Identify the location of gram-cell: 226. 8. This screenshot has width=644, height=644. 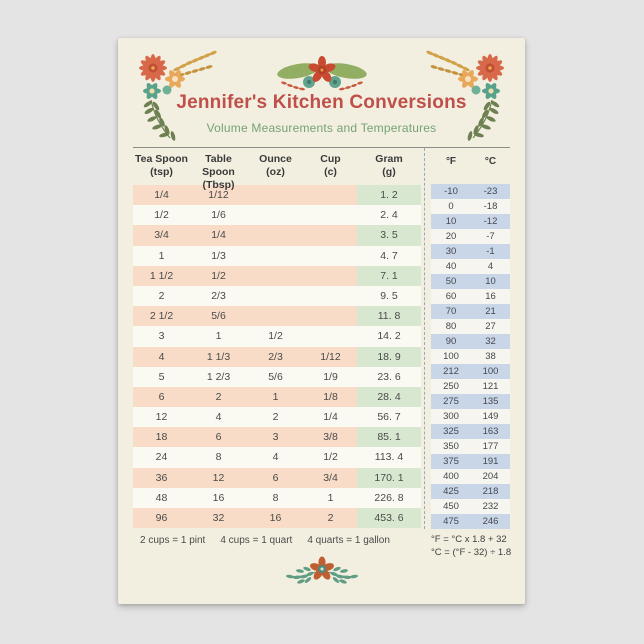
(389, 497).